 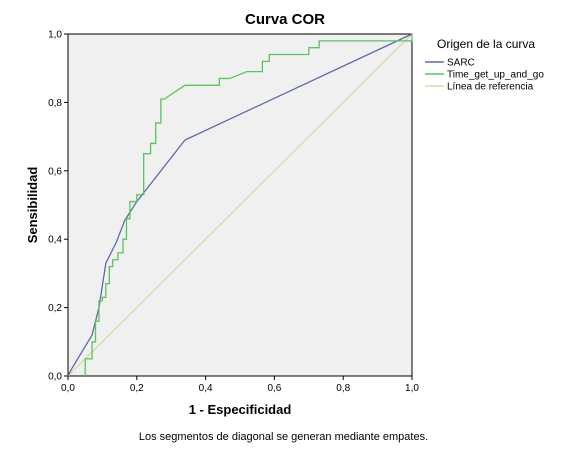 I want to click on x-tick-label: 0,2, so click(x=137, y=388).